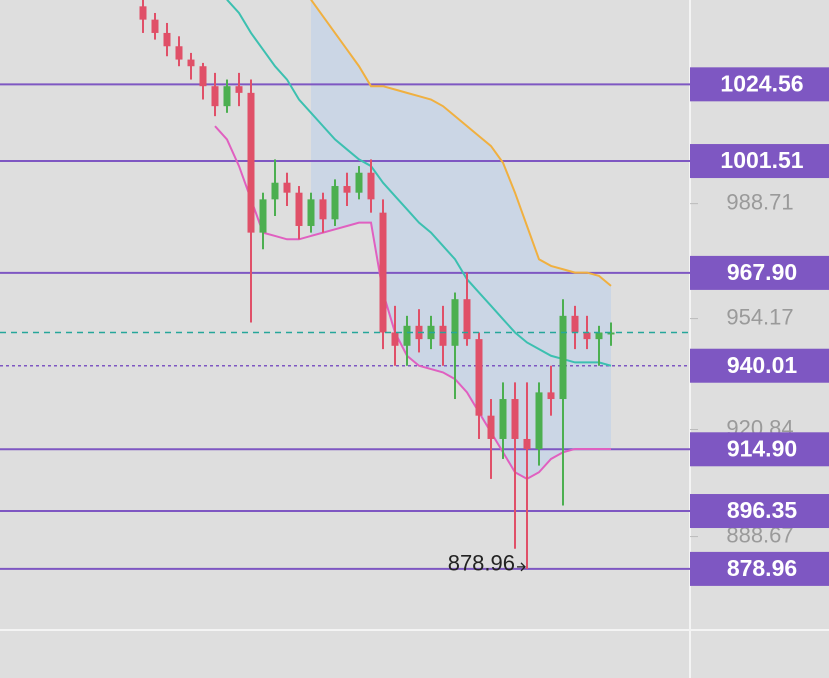  I want to click on level-label: 914.90, so click(762, 448).